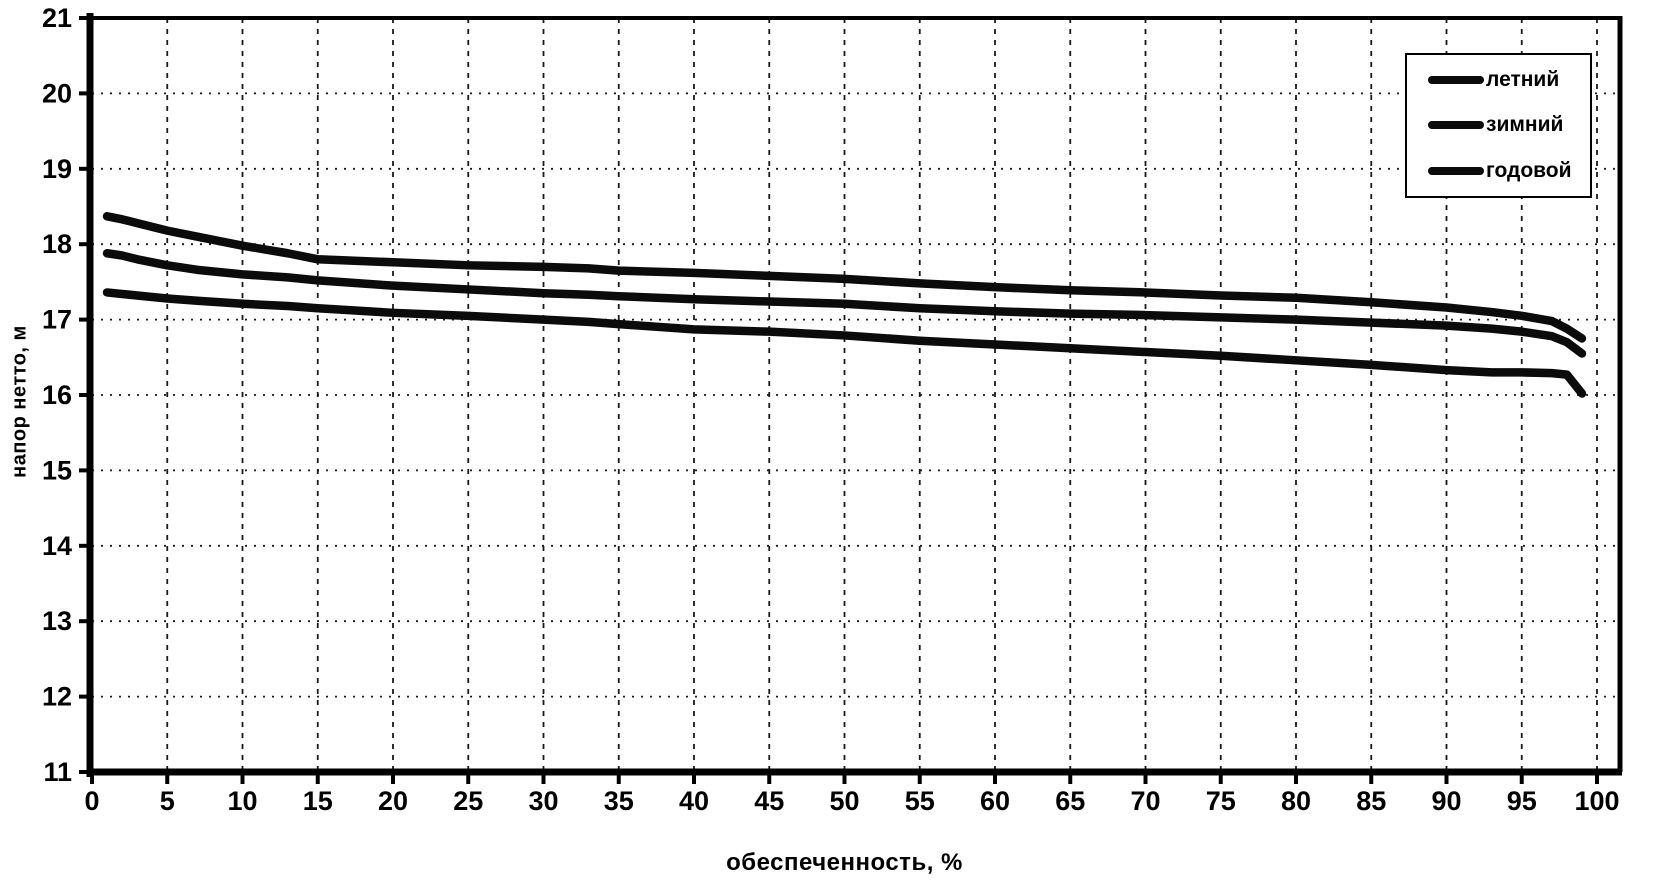 This screenshot has height=887, width=1654. Describe the element at coordinates (543, 801) in the screenshot. I see `x-tick-label: 30` at that location.